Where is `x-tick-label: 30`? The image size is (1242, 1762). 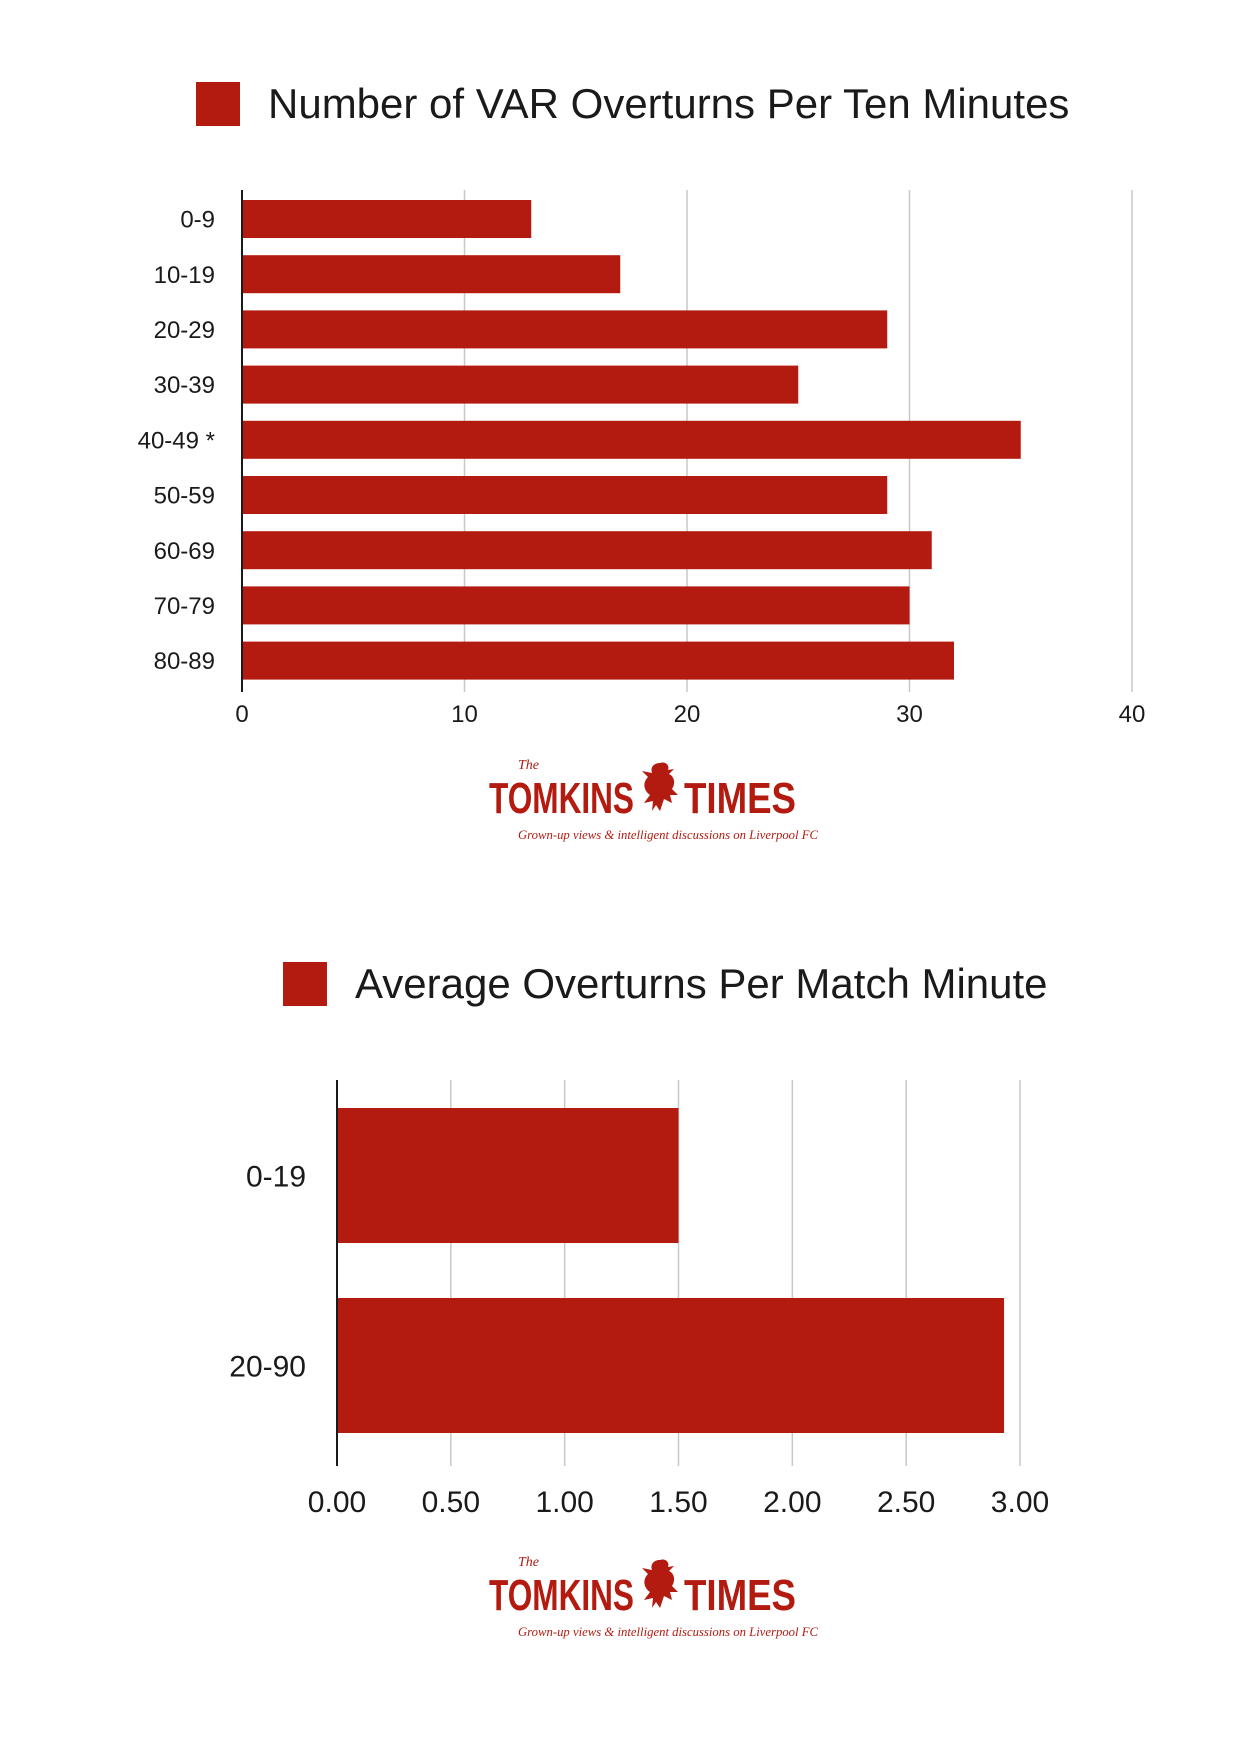 x-tick-label: 30 is located at coordinates (909, 714).